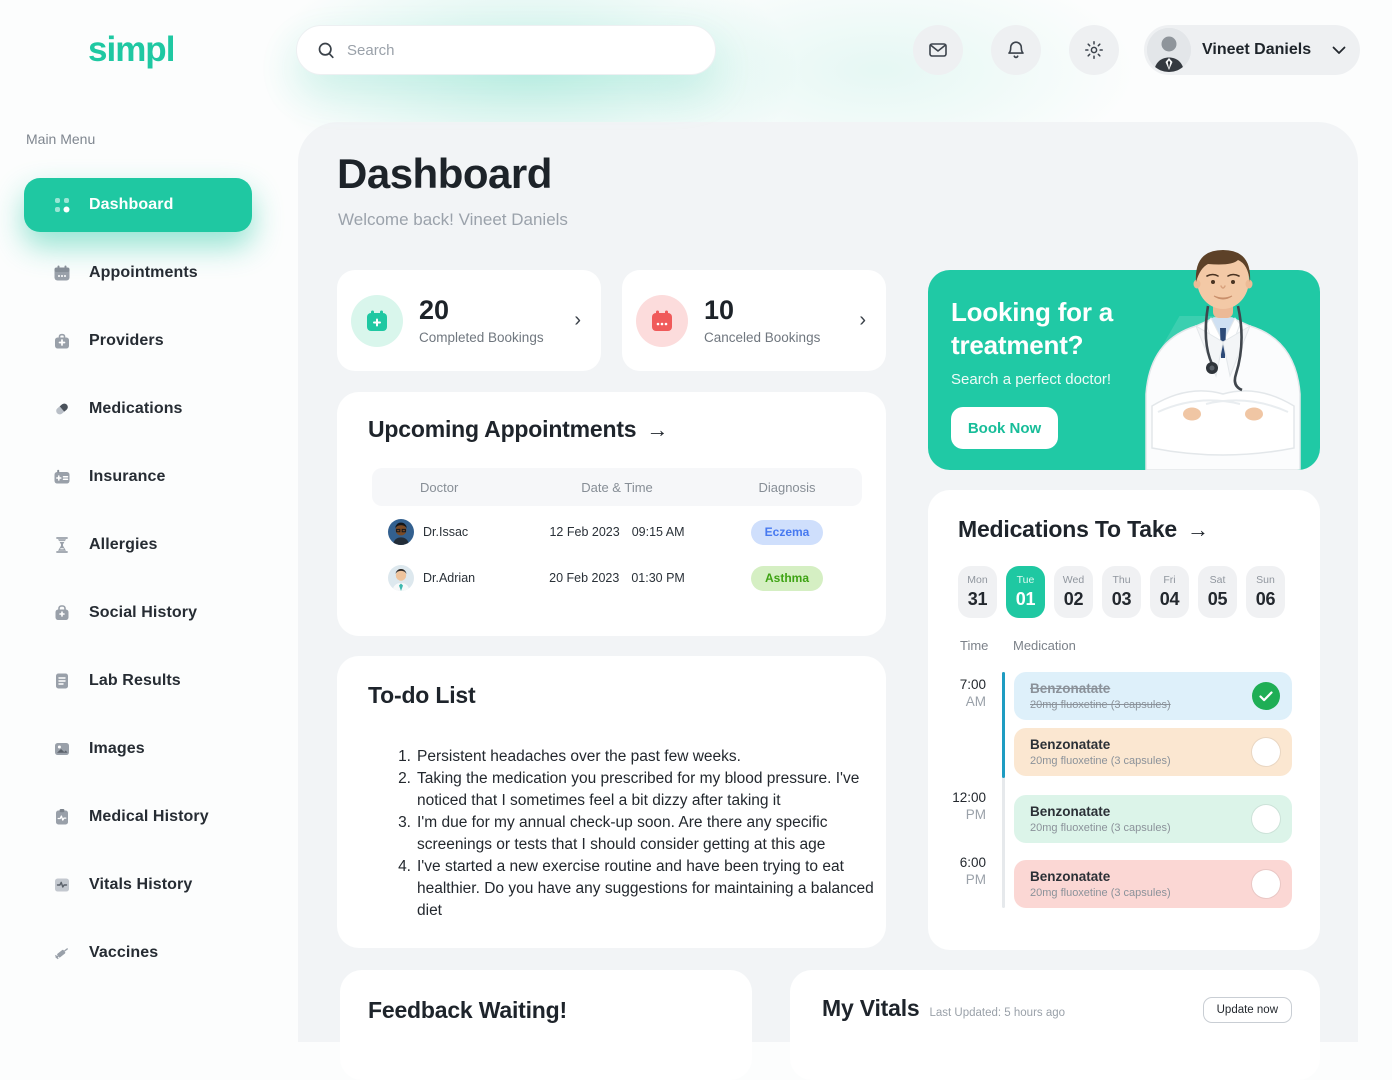 The width and height of the screenshot is (1392, 1080). Describe the element at coordinates (138, 953) in the screenshot. I see `sidebar-item-vaccines: Vaccines` at that location.